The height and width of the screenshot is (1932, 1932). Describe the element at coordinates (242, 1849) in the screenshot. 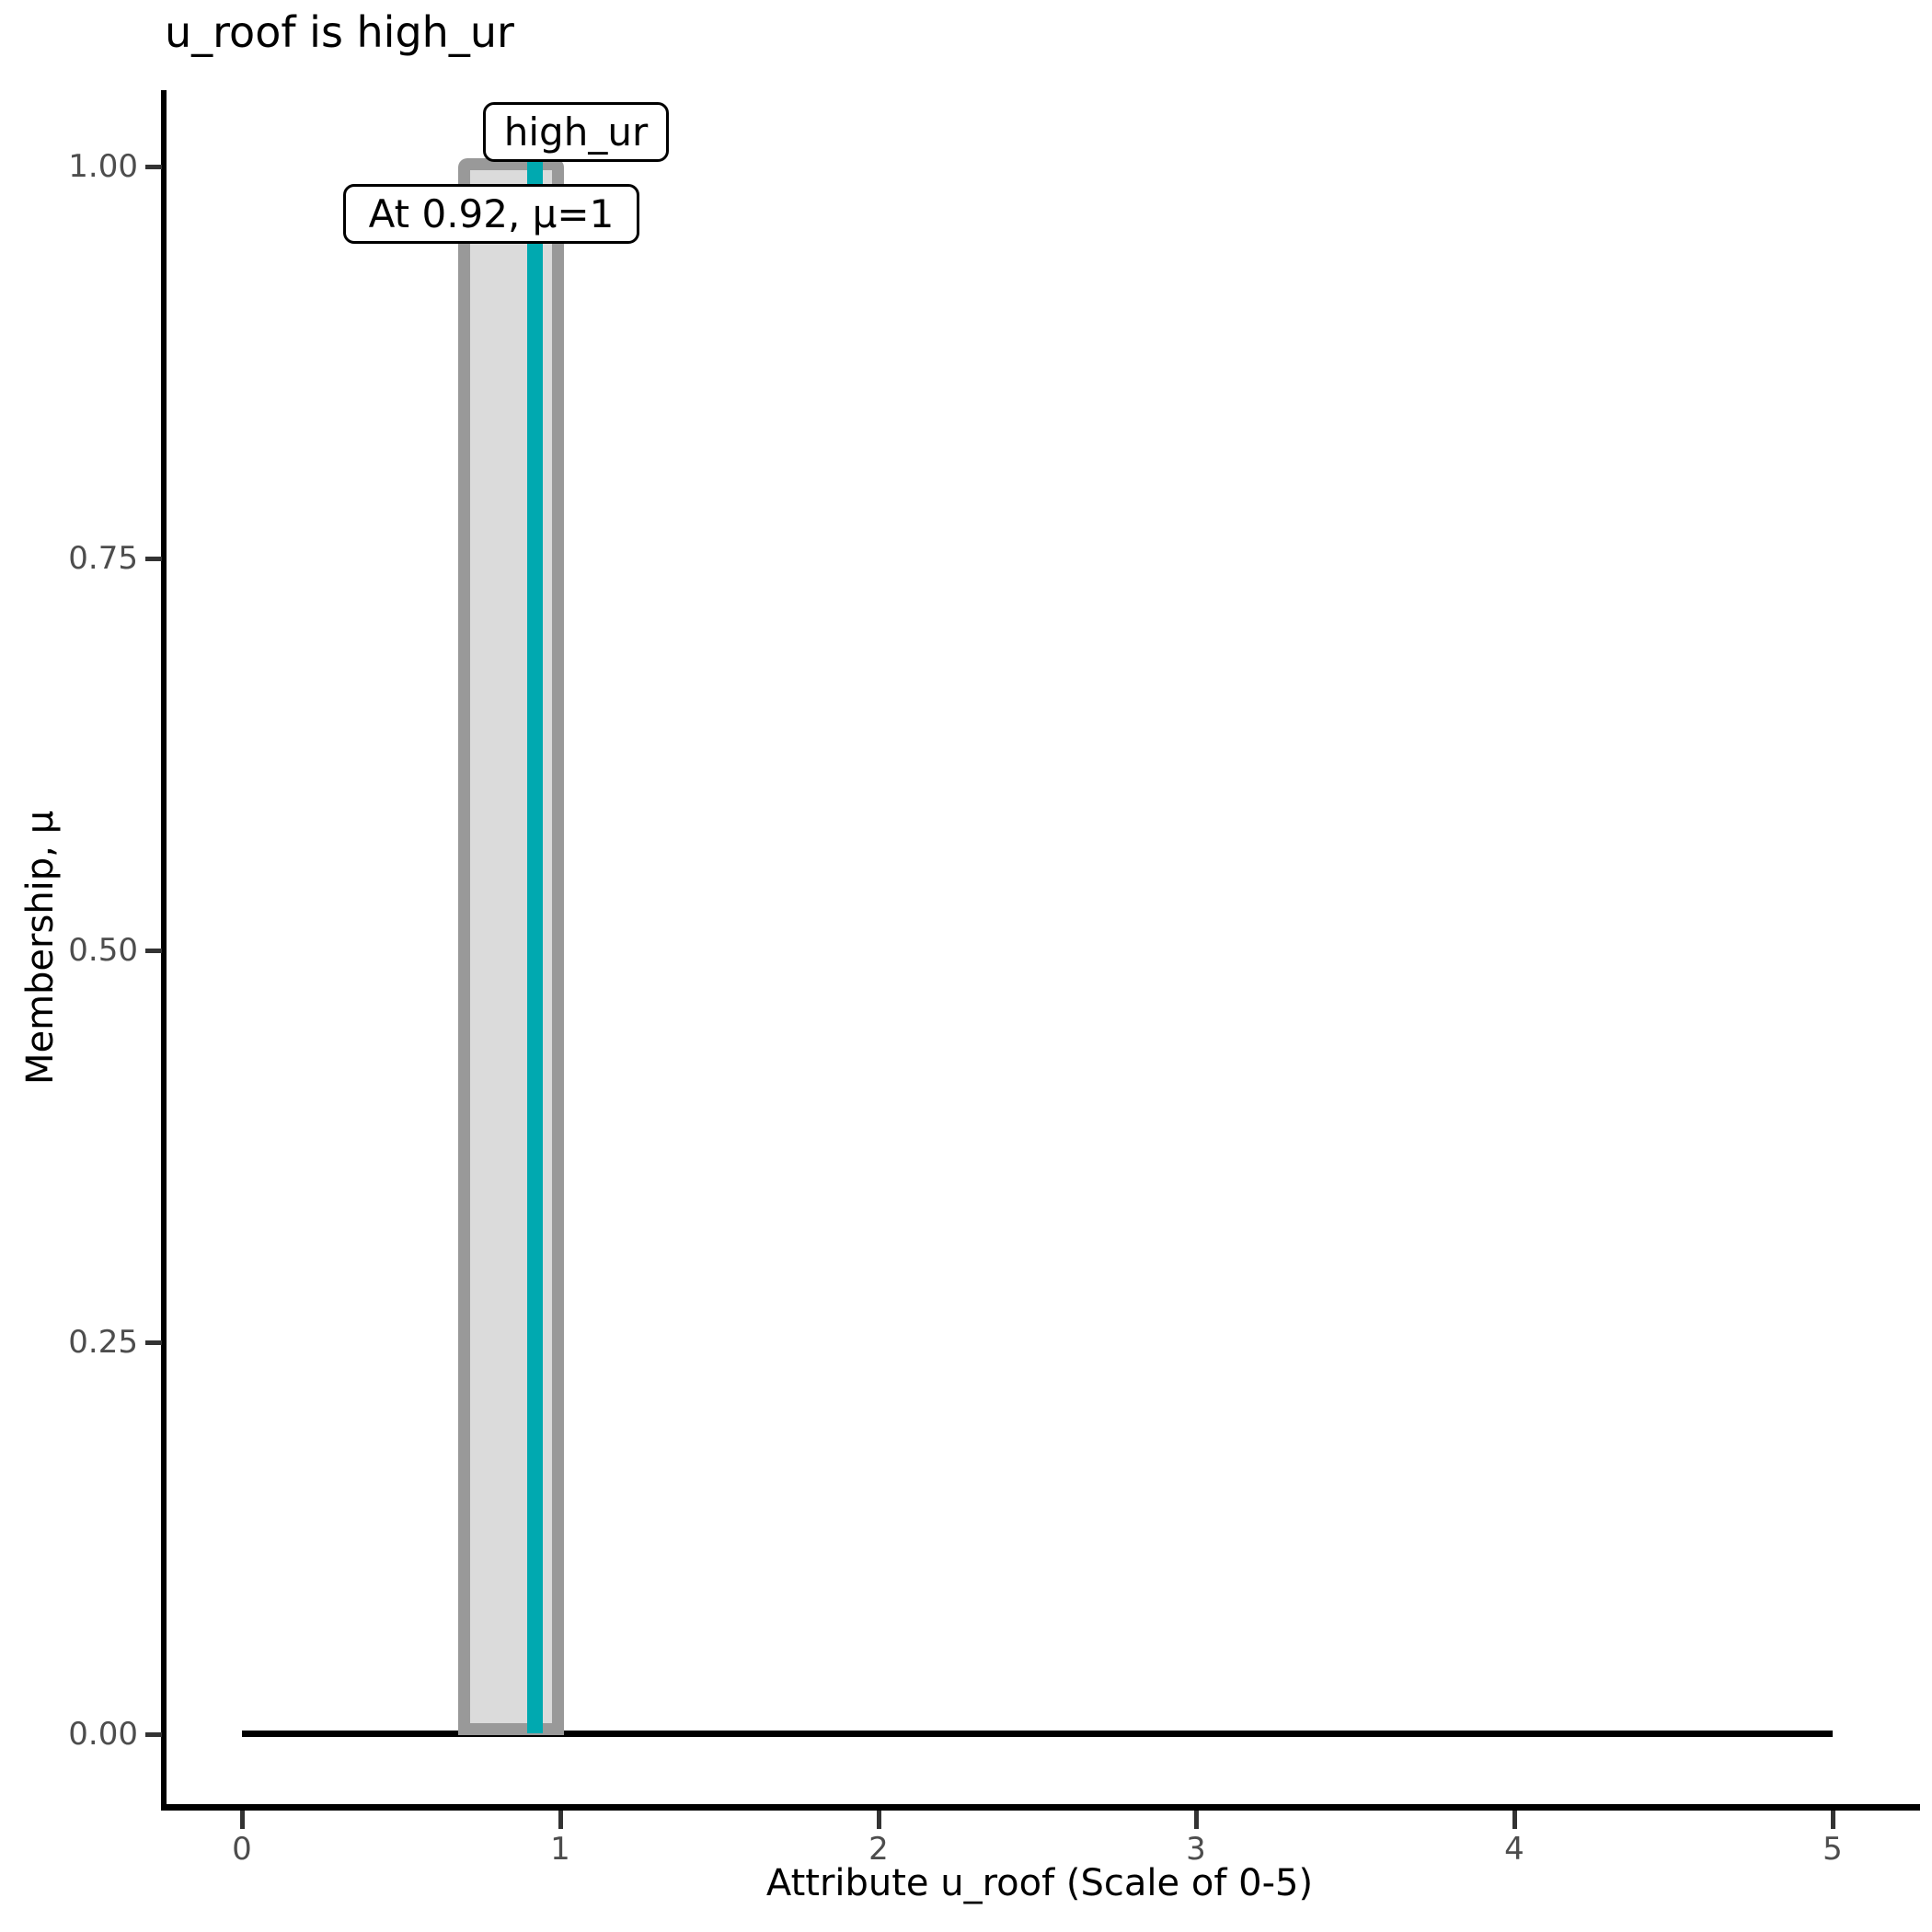

I see `x-tick-label-0: 0` at that location.